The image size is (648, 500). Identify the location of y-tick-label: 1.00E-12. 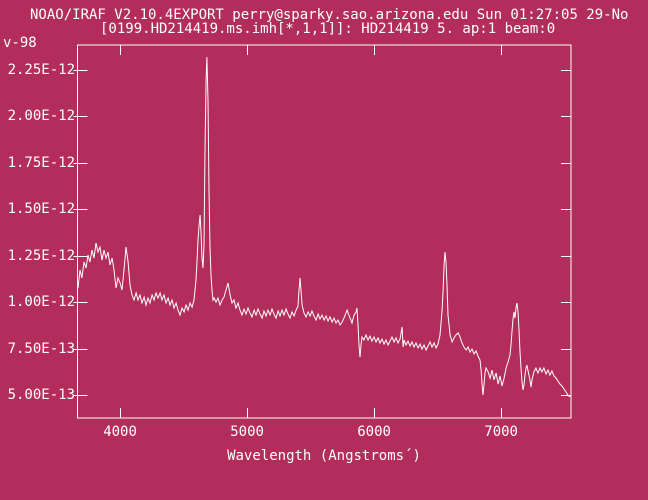
(41, 302).